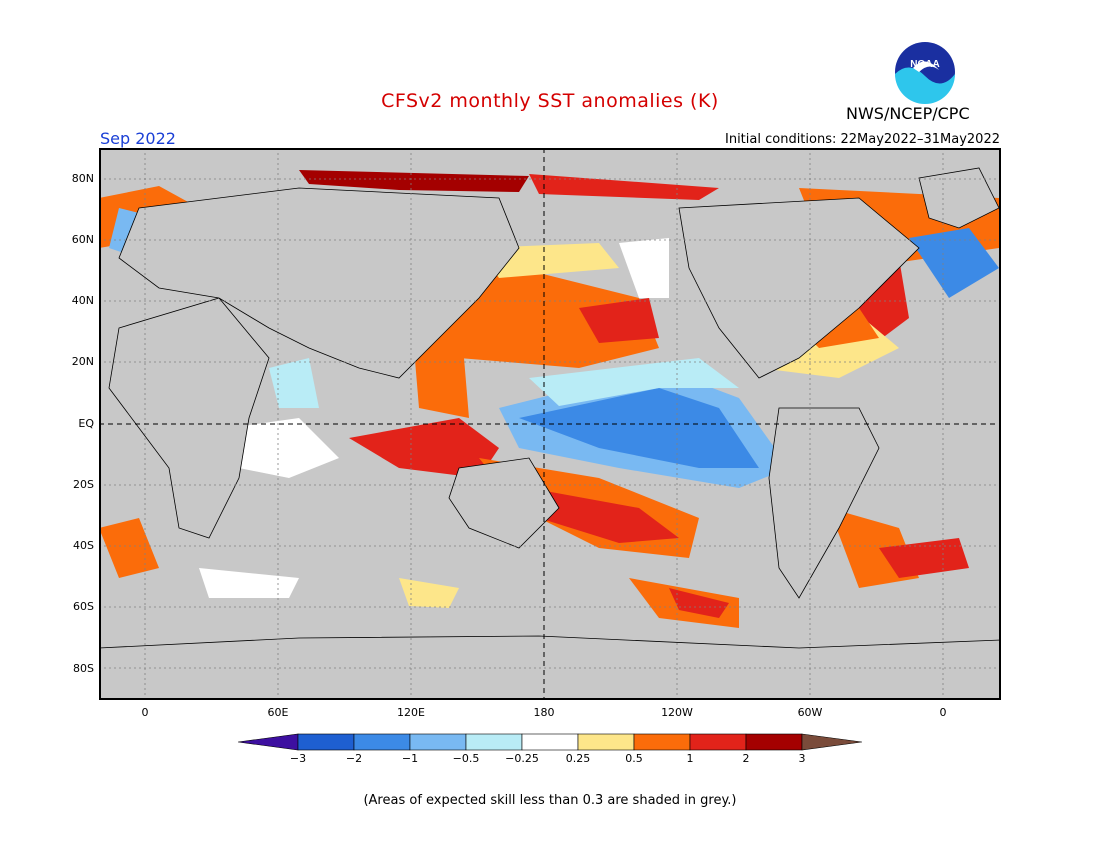  What do you see at coordinates (278, 712) in the screenshot?
I see `x-tick: 60E` at bounding box center [278, 712].